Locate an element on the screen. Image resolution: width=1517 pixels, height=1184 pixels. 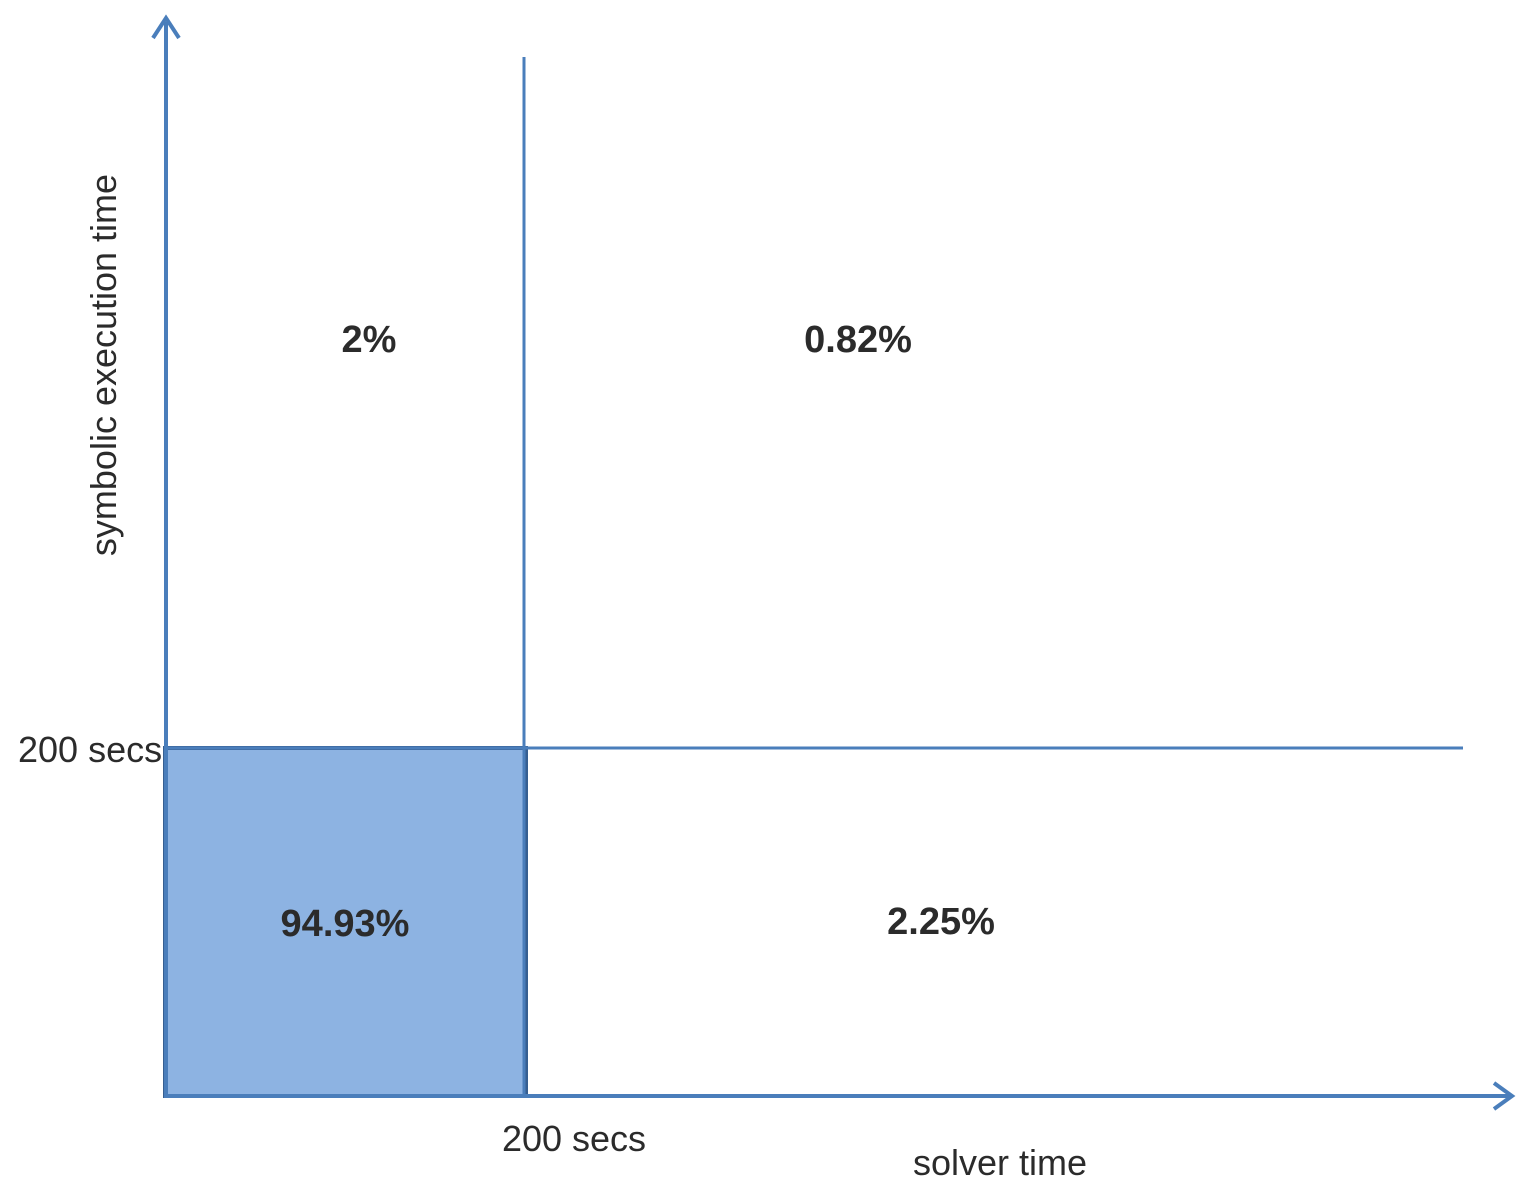
highlight-quadrant-box is located at coordinates (345, 922).